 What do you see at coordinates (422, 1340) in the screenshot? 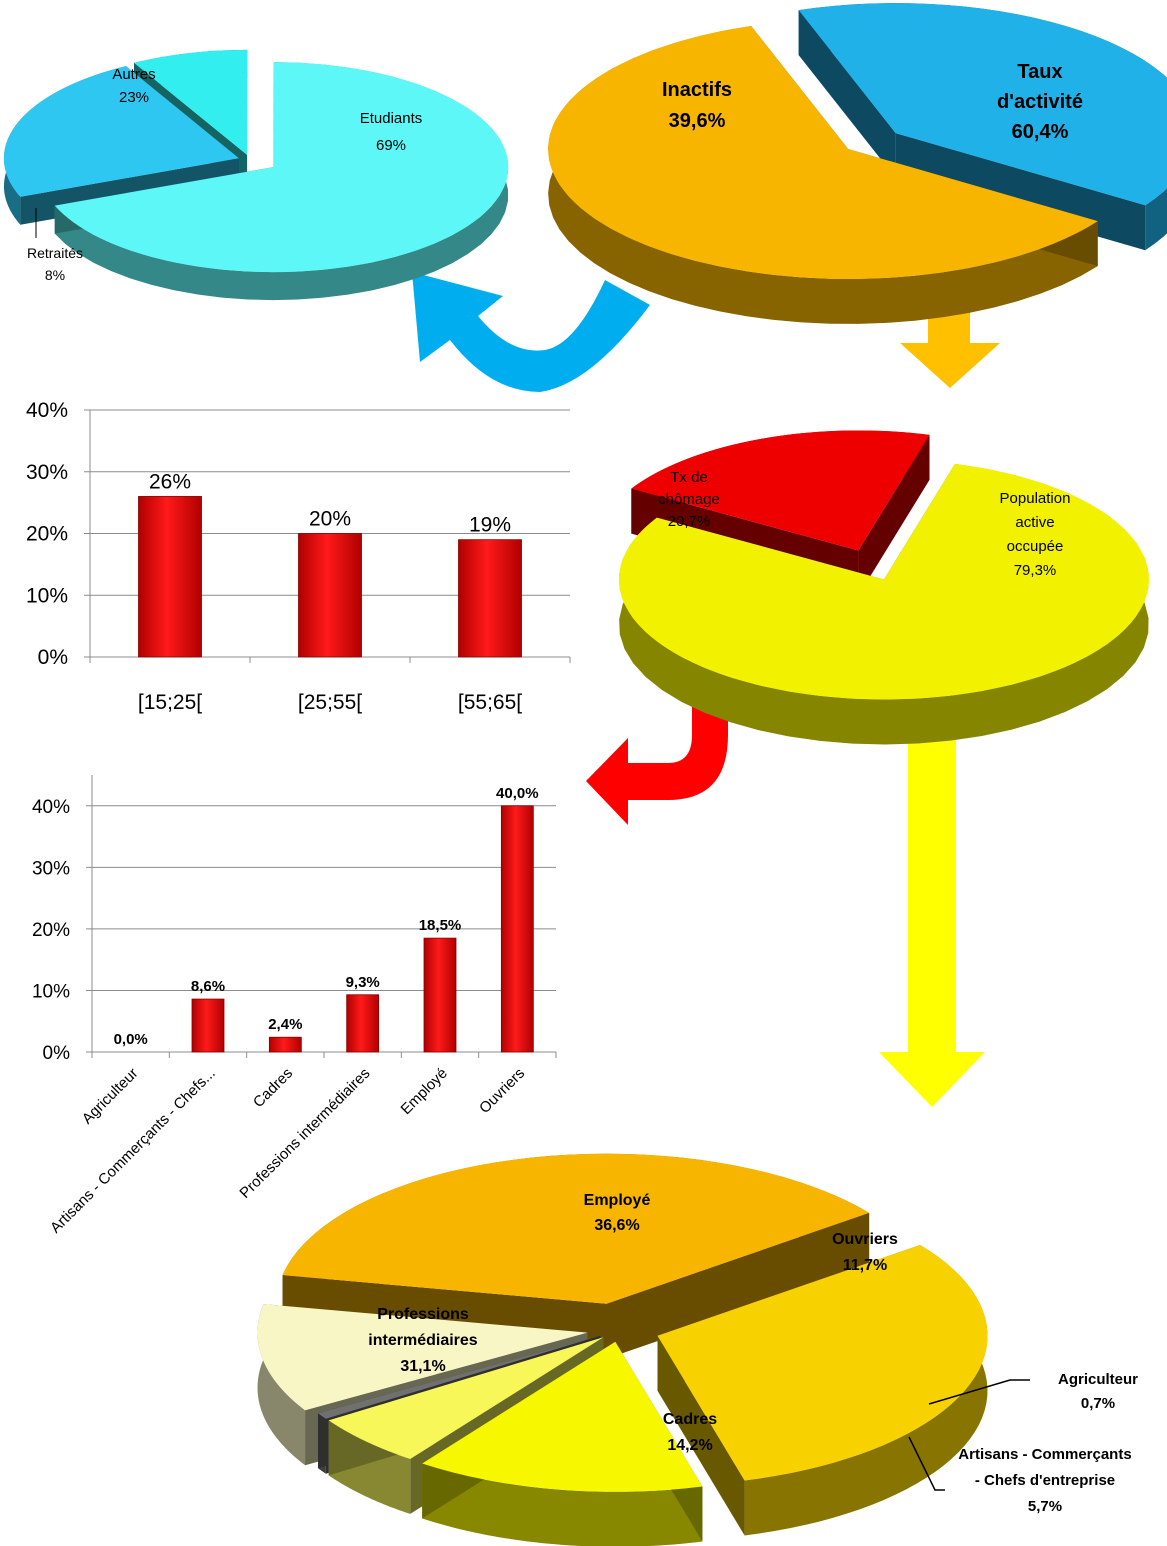
I see `slice-label: Professions intermédiaires 31,1%` at bounding box center [422, 1340].